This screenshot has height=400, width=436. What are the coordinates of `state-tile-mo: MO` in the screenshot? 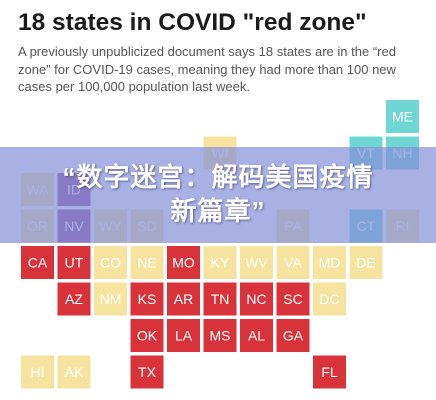 It's located at (183, 262).